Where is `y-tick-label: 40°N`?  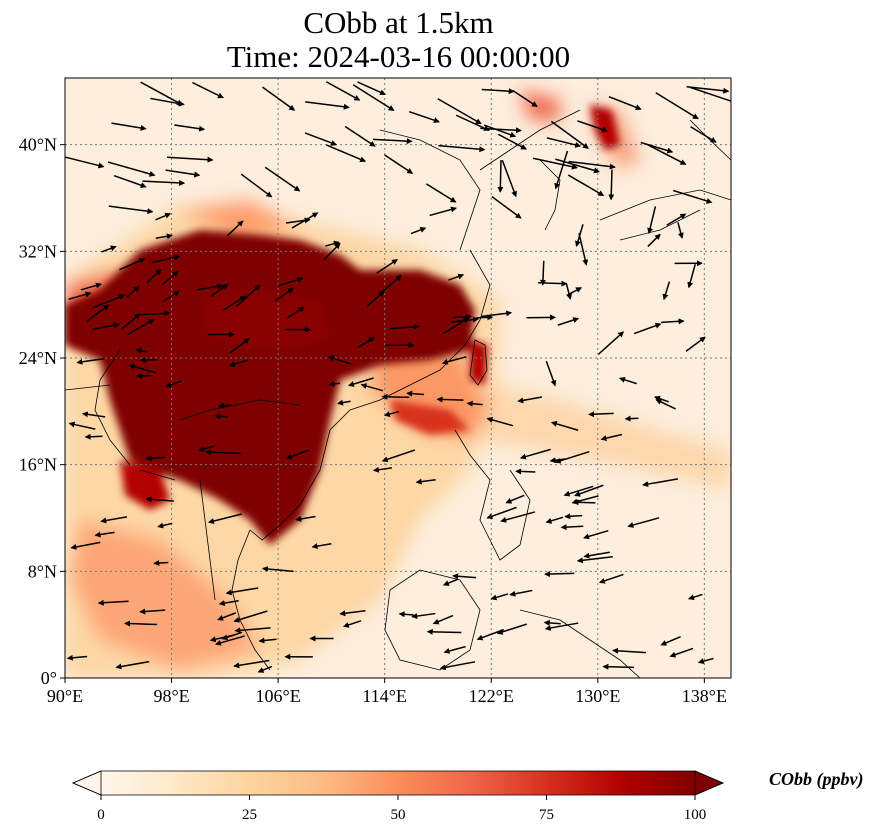 y-tick-label: 40°N is located at coordinates (38, 145).